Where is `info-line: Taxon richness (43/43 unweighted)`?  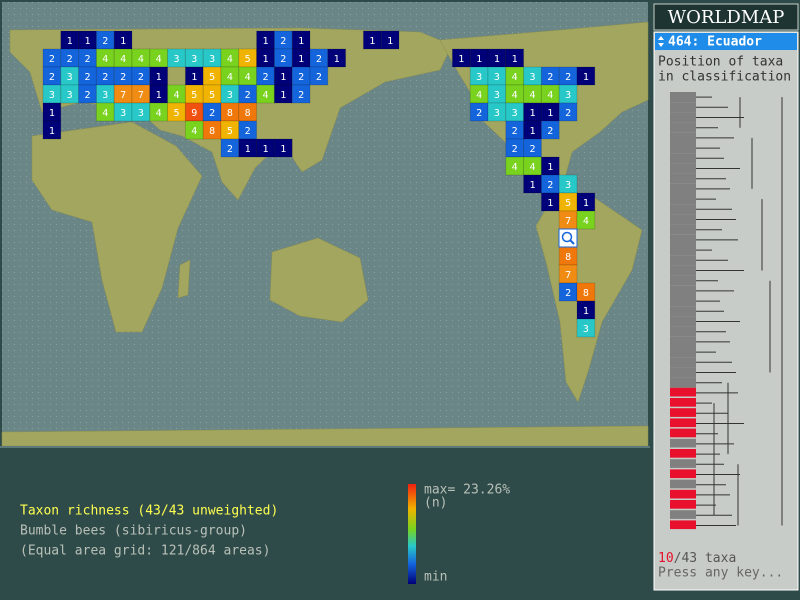
info-line: Taxon richness (43/43 unweighted) is located at coordinates (149, 511).